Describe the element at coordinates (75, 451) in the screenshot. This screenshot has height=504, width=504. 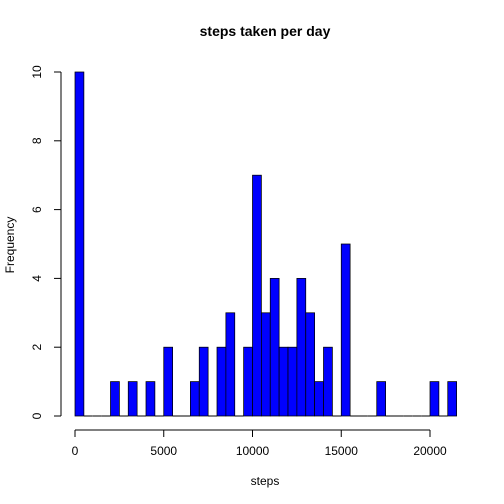
I see `x-tick-label: 0` at that location.